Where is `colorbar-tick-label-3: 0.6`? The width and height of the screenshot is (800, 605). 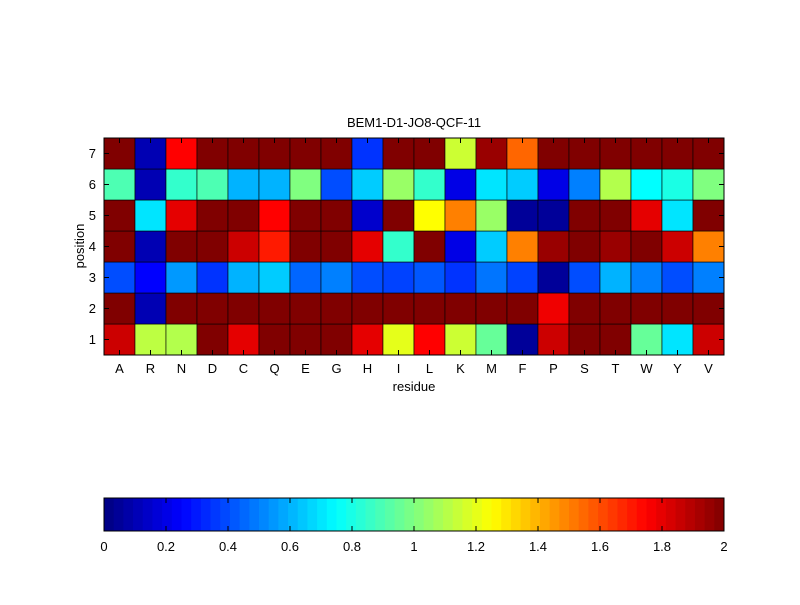 colorbar-tick-label-3: 0.6 is located at coordinates (290, 546).